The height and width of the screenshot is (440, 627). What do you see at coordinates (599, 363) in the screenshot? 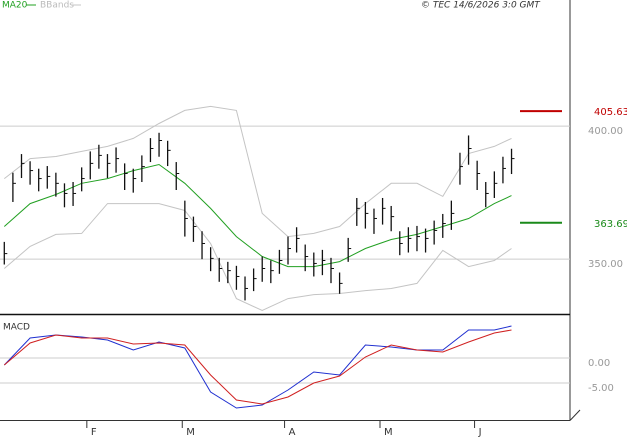
I see `y-tick-label: 0.00` at bounding box center [599, 363].